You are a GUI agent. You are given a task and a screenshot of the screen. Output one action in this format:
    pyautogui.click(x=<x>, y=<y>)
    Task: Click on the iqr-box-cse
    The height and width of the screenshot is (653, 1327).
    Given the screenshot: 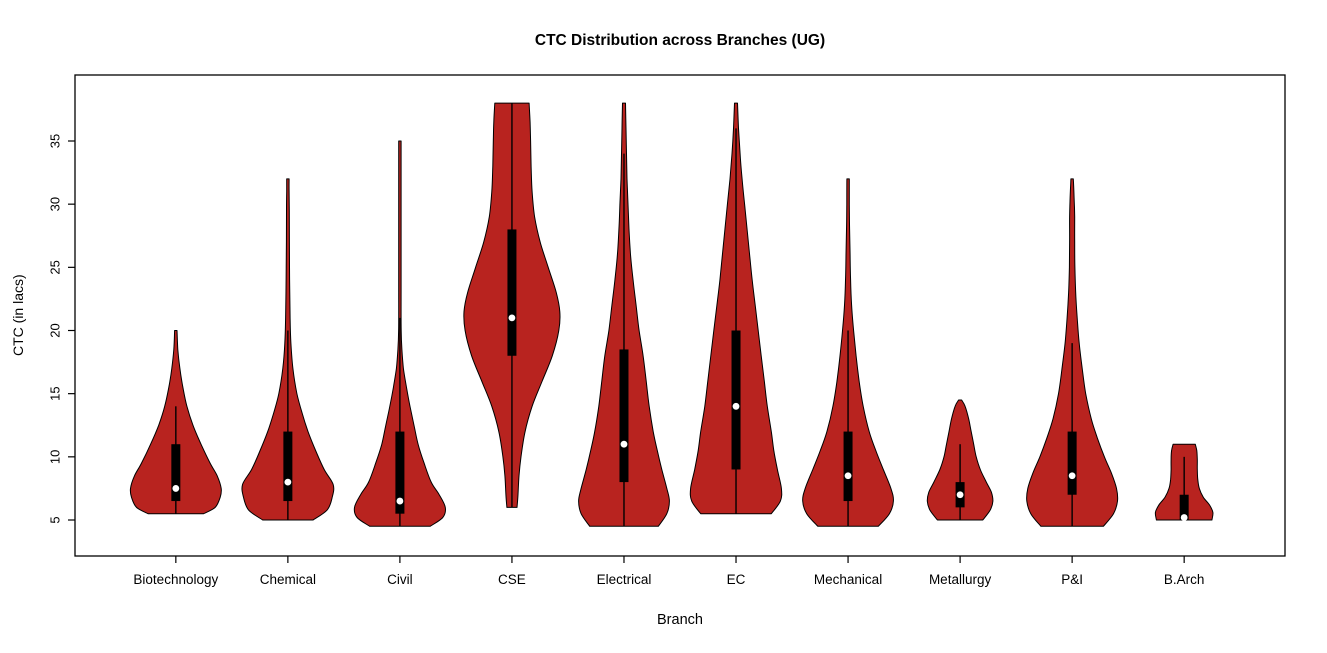 What is the action you would take?
    pyautogui.click(x=512, y=292)
    